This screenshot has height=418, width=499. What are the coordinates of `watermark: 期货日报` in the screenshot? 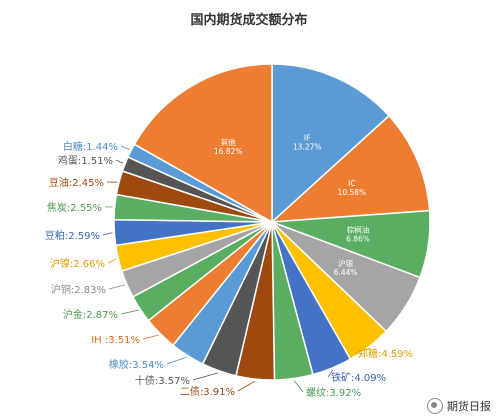 It's located at (459, 406).